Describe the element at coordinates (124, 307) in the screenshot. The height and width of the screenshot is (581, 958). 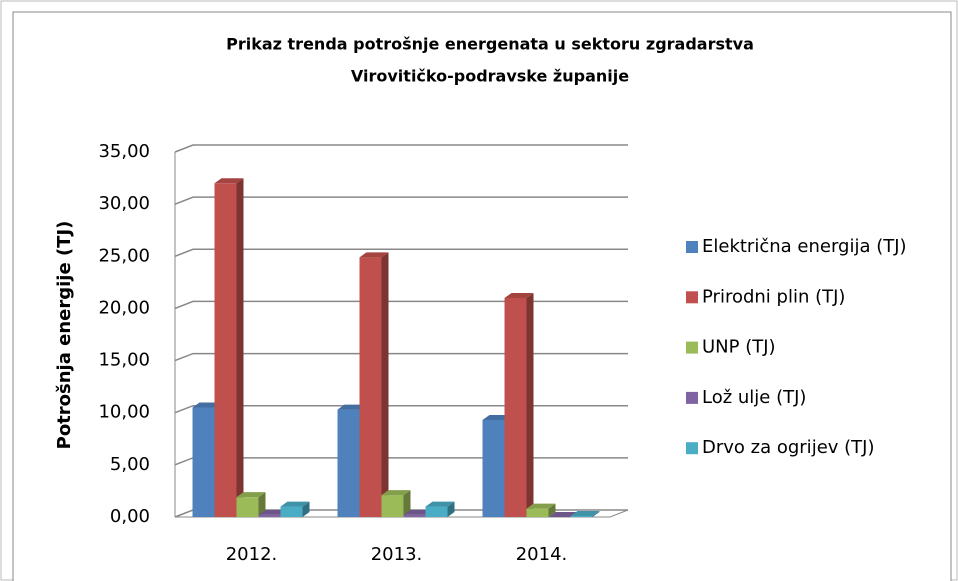
I see `y-tick-label: 20,00` at that location.